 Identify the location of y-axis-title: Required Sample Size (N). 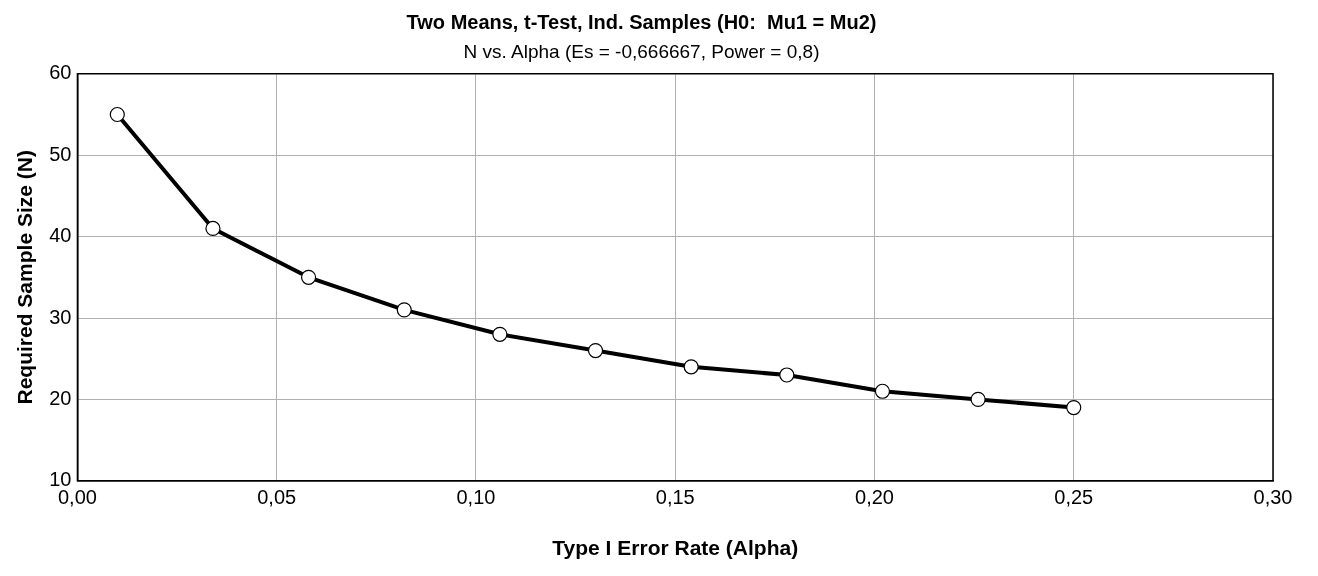
(25, 277).